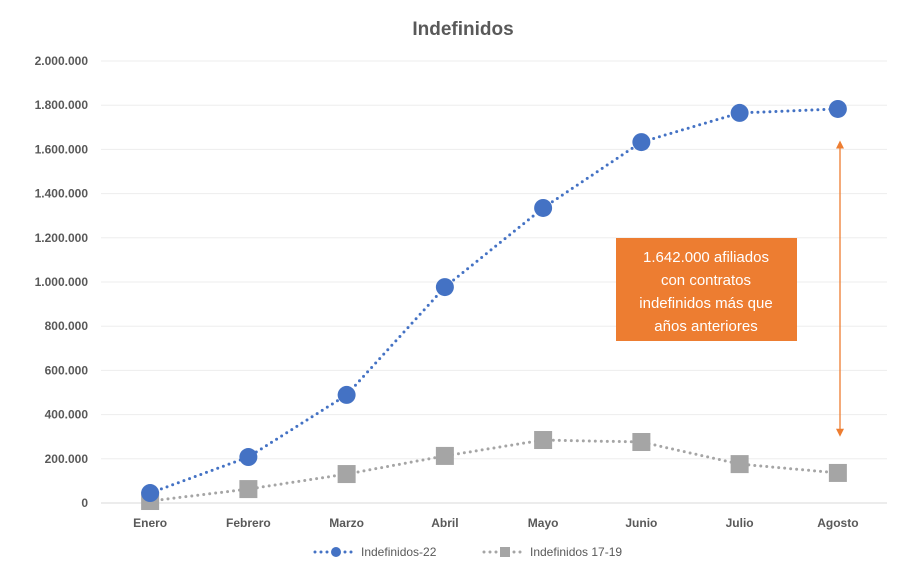  Describe the element at coordinates (641, 523) in the screenshot. I see `x-tick-label: Junio` at that location.